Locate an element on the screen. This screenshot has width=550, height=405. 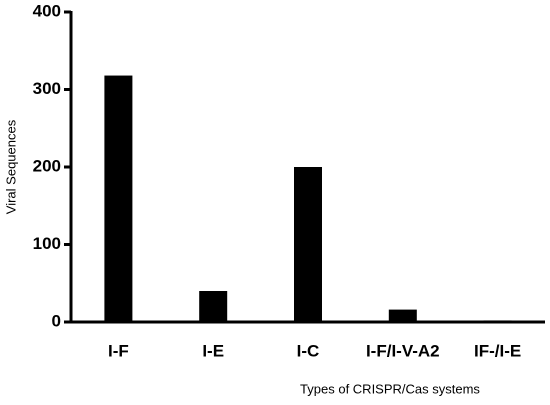
y-tick-label: 100 is located at coordinates (47, 243).